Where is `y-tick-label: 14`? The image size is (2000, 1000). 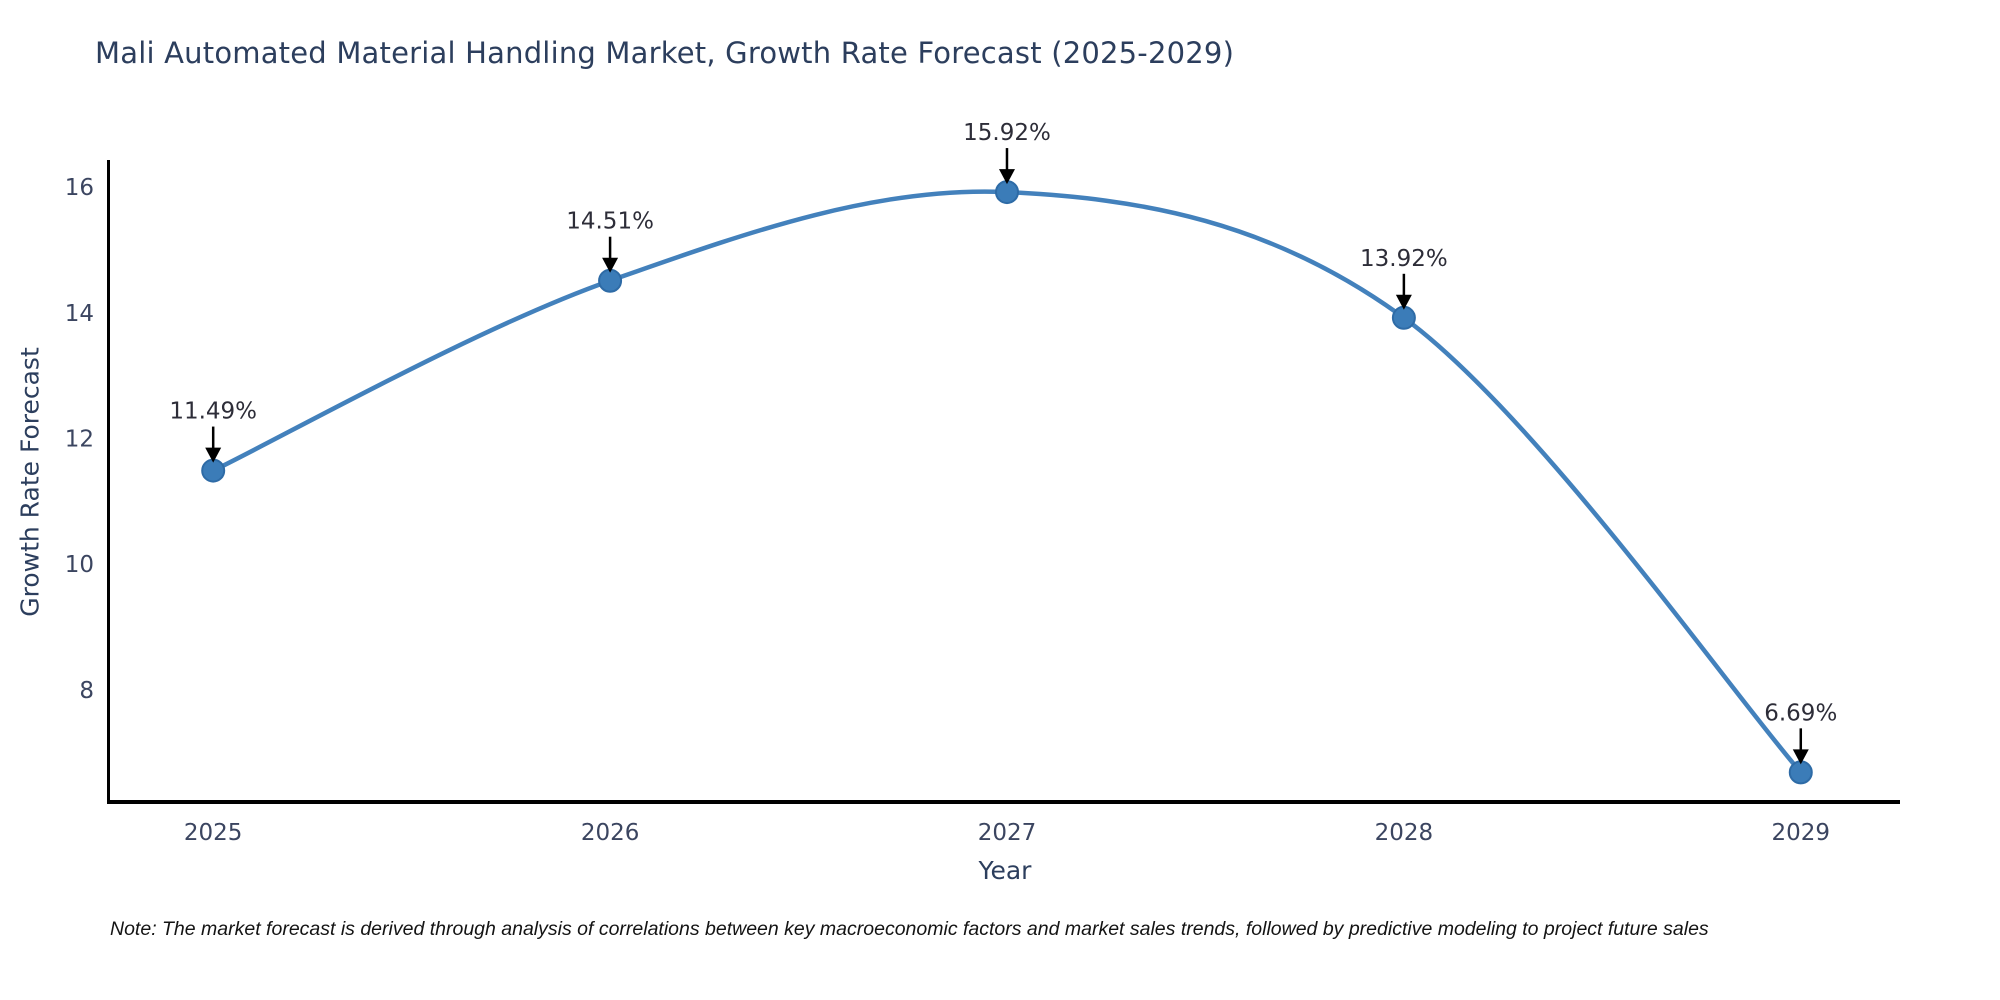
y-tick-label: 14 is located at coordinates (79, 314).